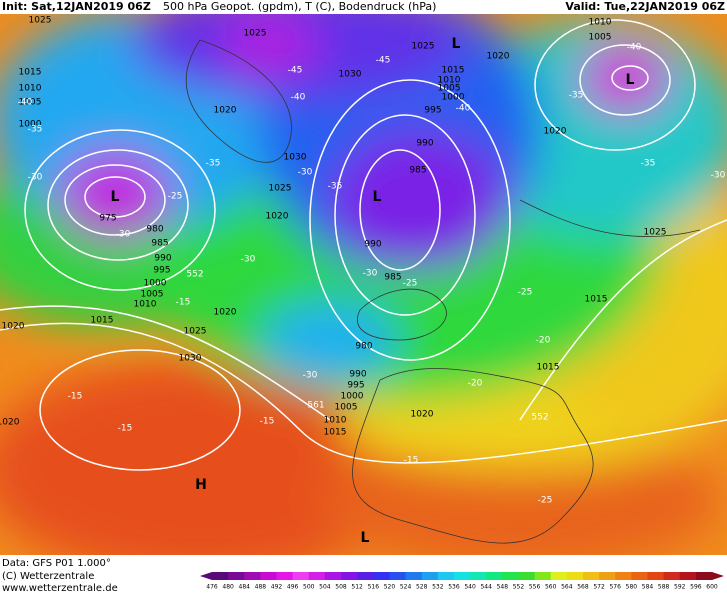 This screenshot has height=597, width=727. What do you see at coordinates (406, 587) in the screenshot?
I see `colorbar-label: 524` at bounding box center [406, 587].